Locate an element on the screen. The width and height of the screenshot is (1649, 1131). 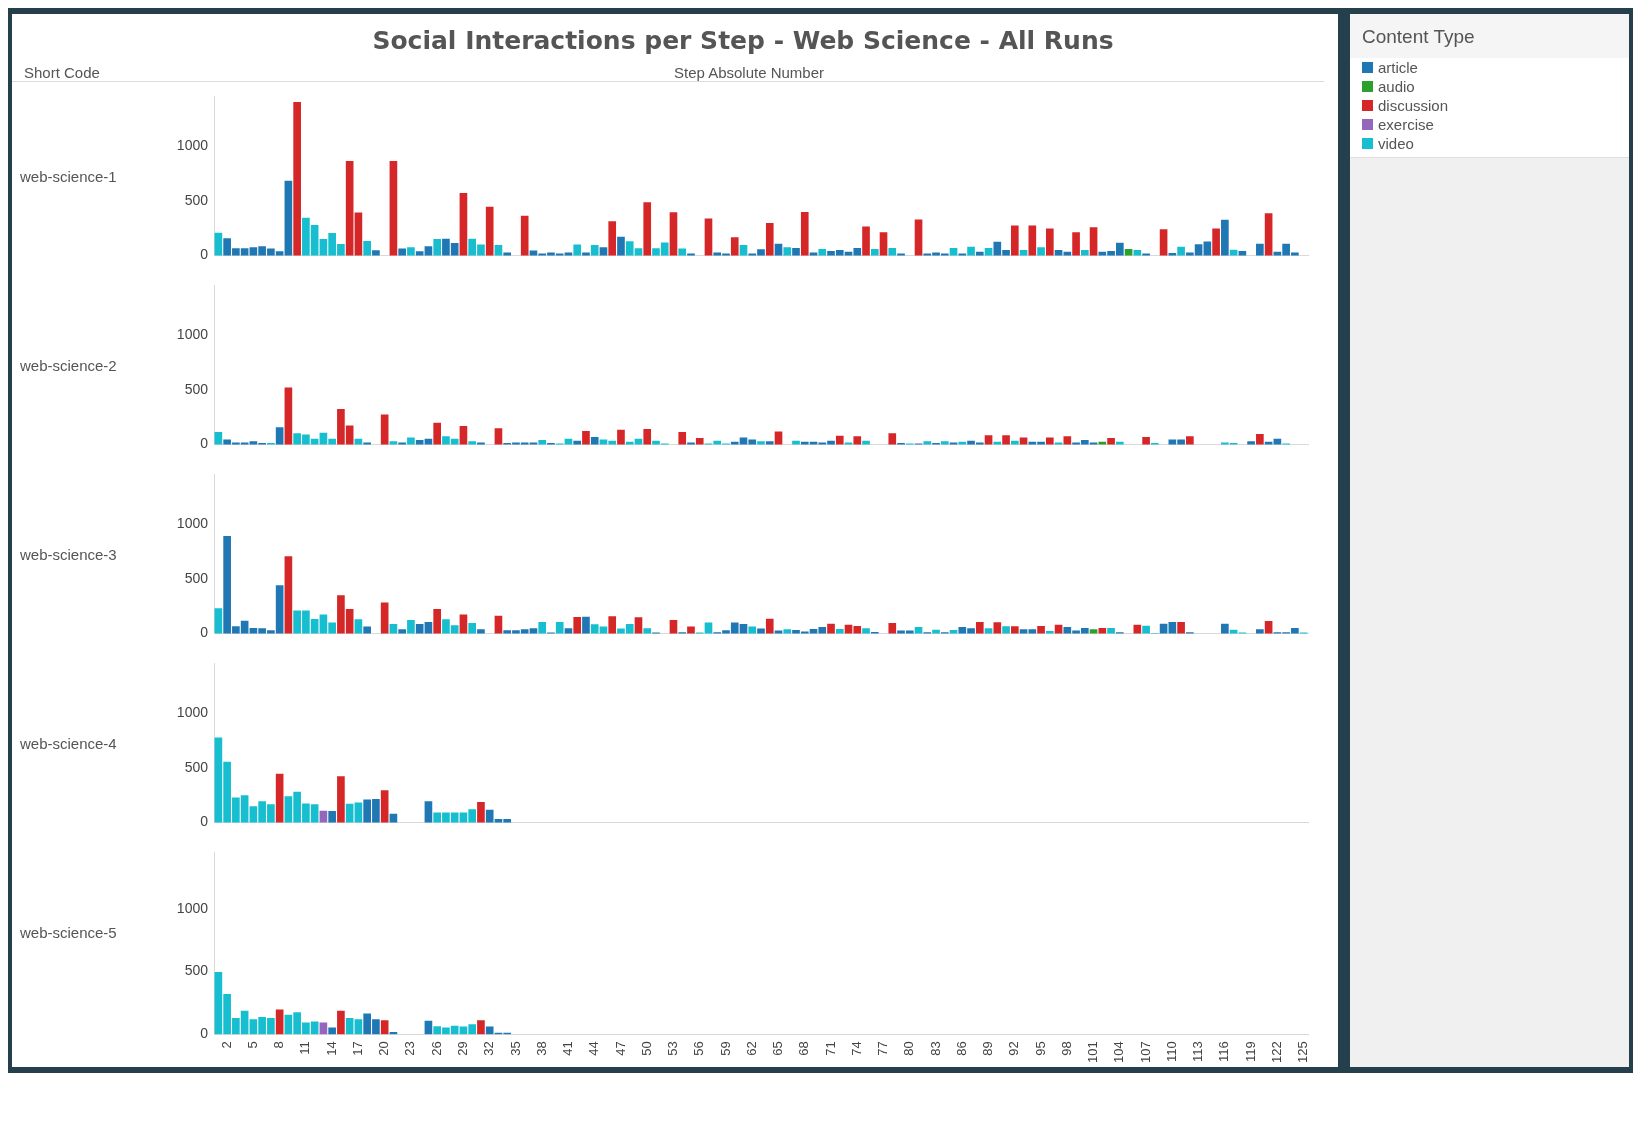
x-tick-label: 38 is located at coordinates (541, 1048).